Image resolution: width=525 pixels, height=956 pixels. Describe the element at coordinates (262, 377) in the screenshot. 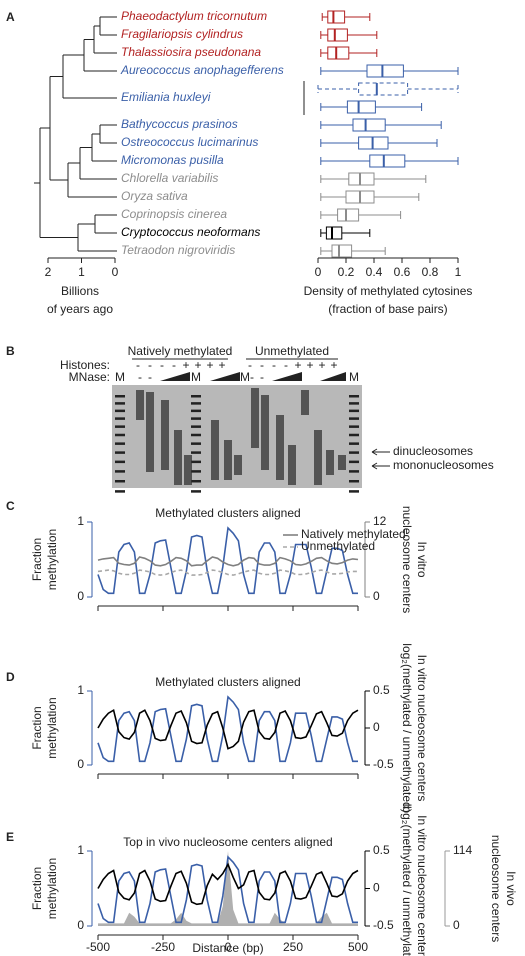

I see `mnase-sign: -` at that location.